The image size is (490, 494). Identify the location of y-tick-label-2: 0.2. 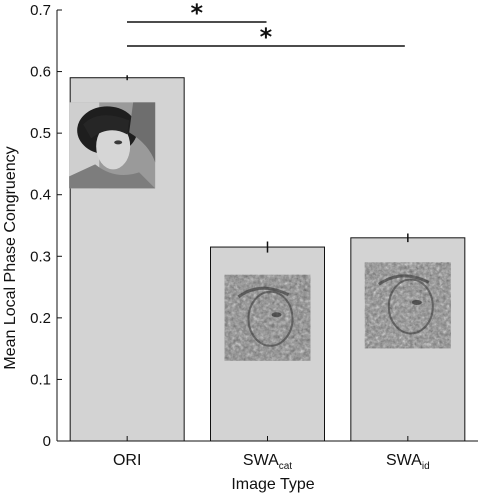
(40, 318).